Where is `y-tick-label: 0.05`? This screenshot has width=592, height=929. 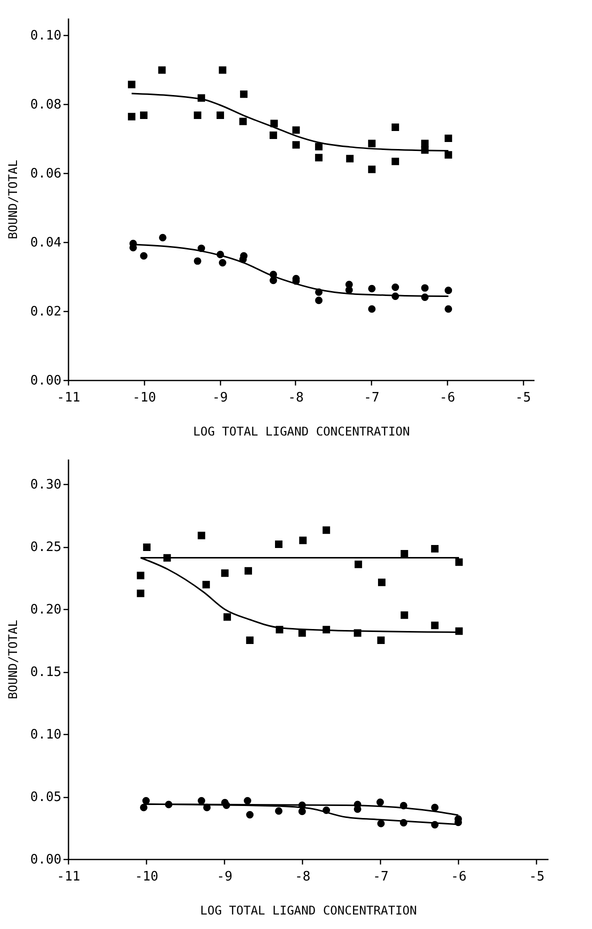 y-tick-label: 0.05 is located at coordinates (46, 797).